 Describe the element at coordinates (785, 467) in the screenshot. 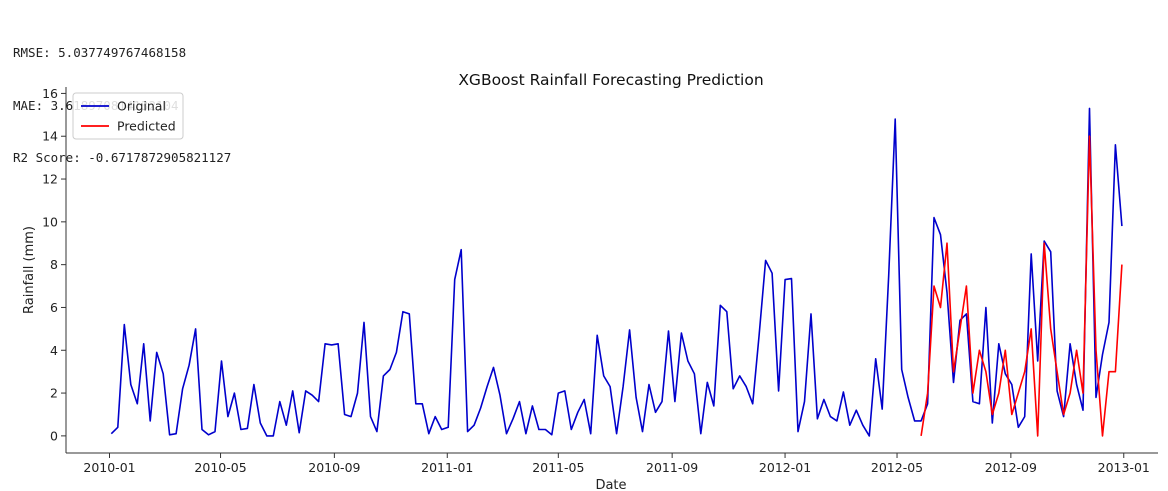

I see `x-tick-label: 2012-01` at that location.